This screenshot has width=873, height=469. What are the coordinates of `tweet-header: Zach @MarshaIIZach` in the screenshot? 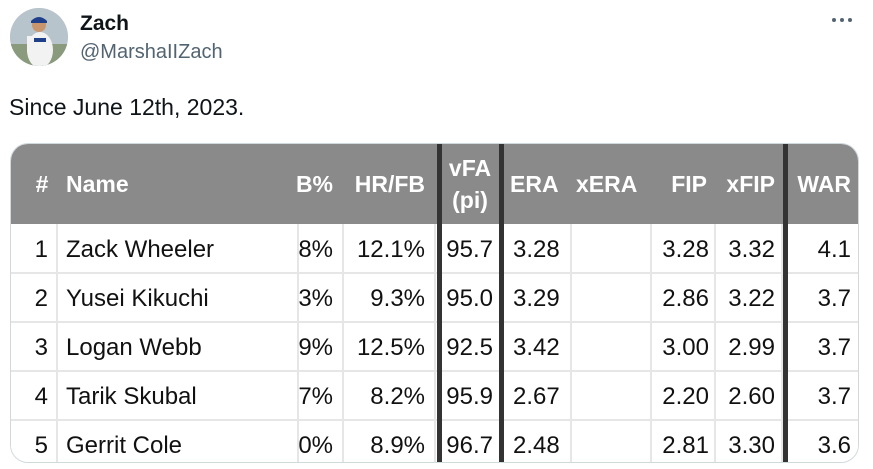 It's located at (436, 38).